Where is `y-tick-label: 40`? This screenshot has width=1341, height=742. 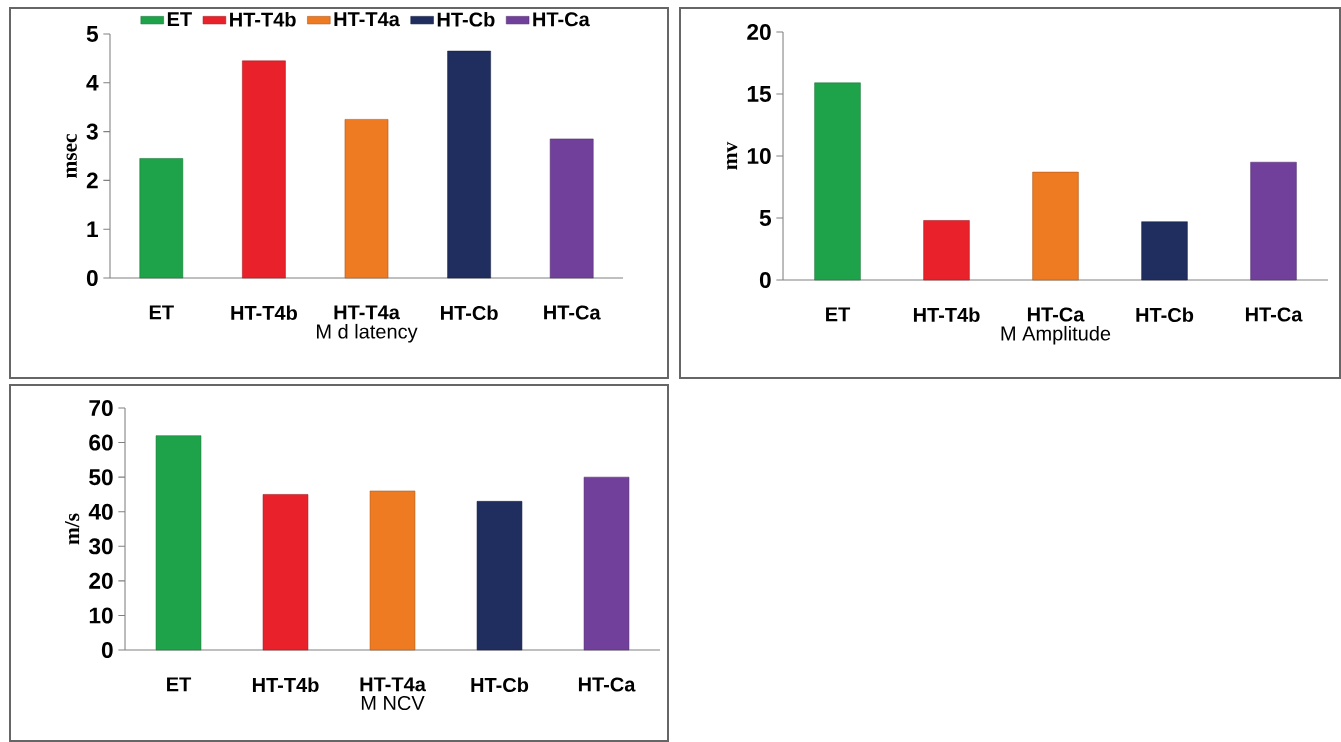 y-tick-label: 40 is located at coordinates (100, 511).